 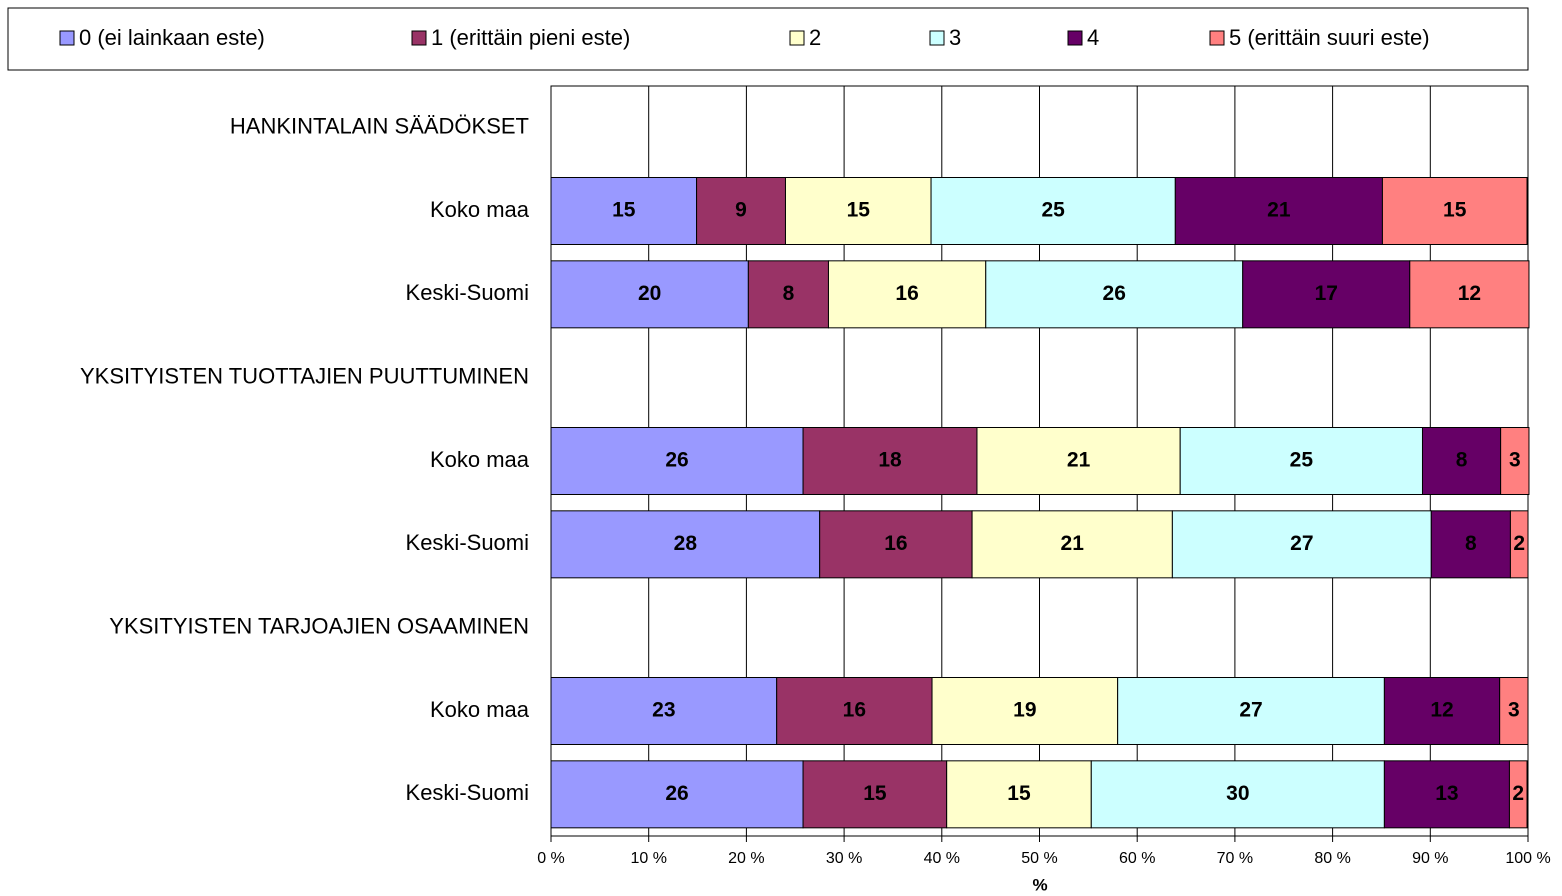 What do you see at coordinates (551, 858) in the screenshot?
I see `x-tick-label: 0 %` at bounding box center [551, 858].